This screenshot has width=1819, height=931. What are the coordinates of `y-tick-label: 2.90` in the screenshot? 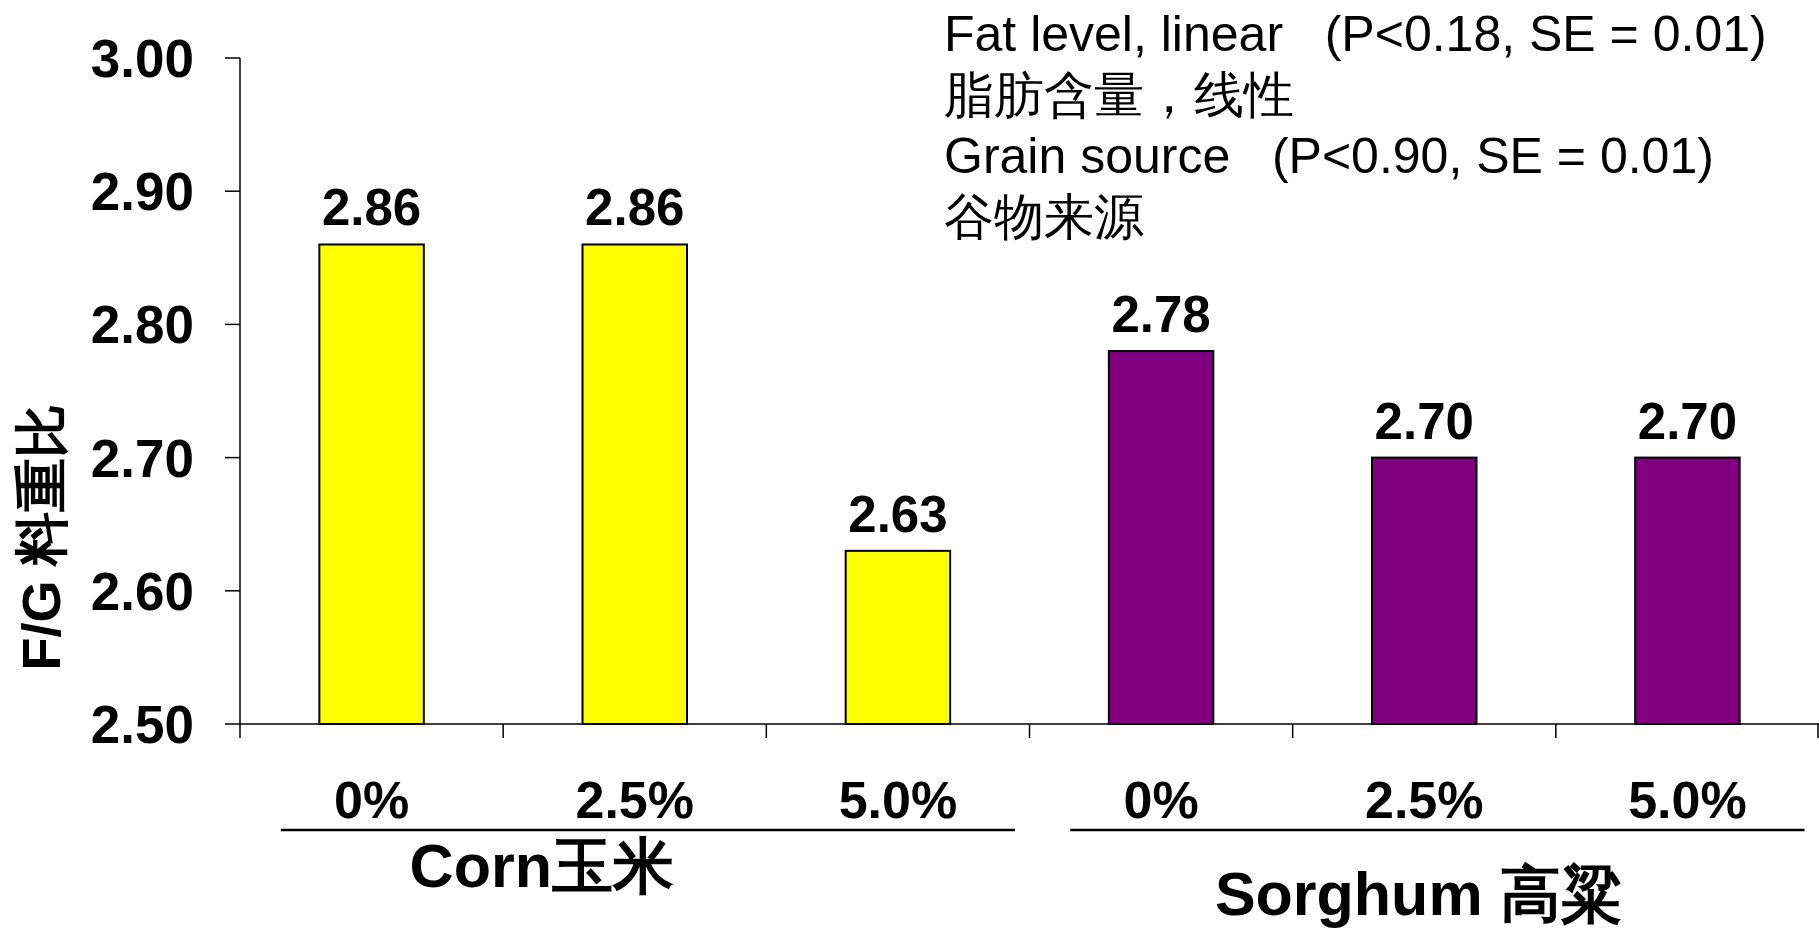 It's located at (142, 192).